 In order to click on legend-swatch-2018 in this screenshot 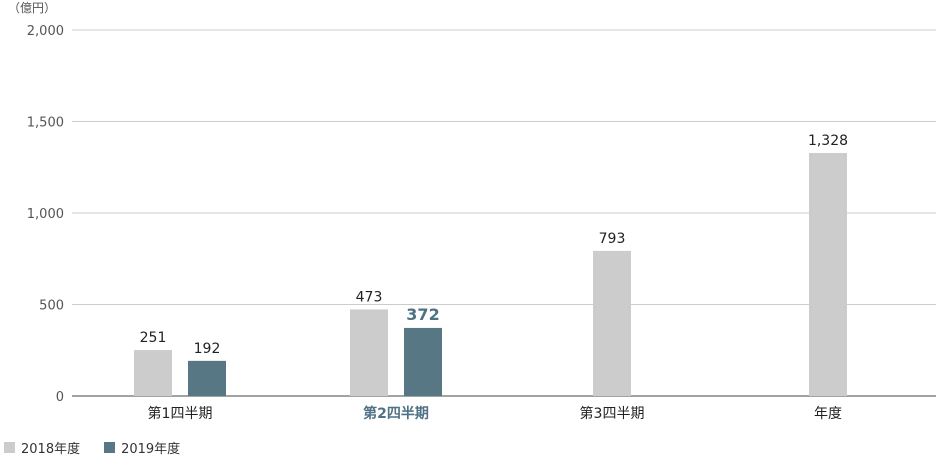, I will do `click(9, 447)`.